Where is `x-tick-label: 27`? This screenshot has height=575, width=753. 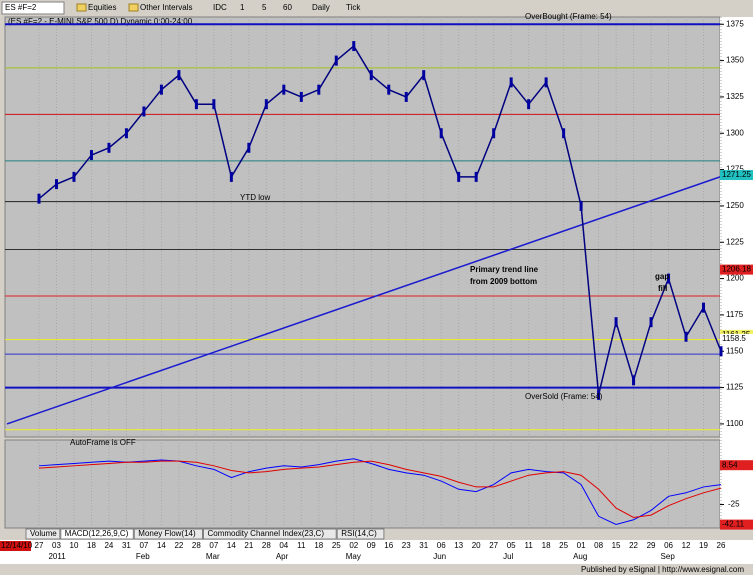
x-tick-label: 27 is located at coordinates (493, 545).